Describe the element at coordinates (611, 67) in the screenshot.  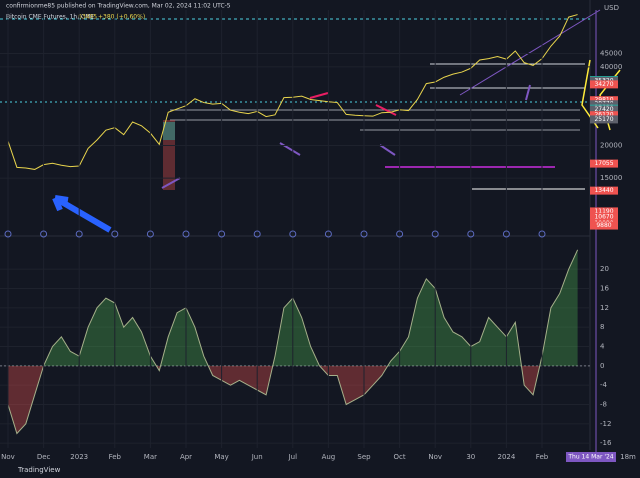
I see `y-tick-label: 40000` at that location.